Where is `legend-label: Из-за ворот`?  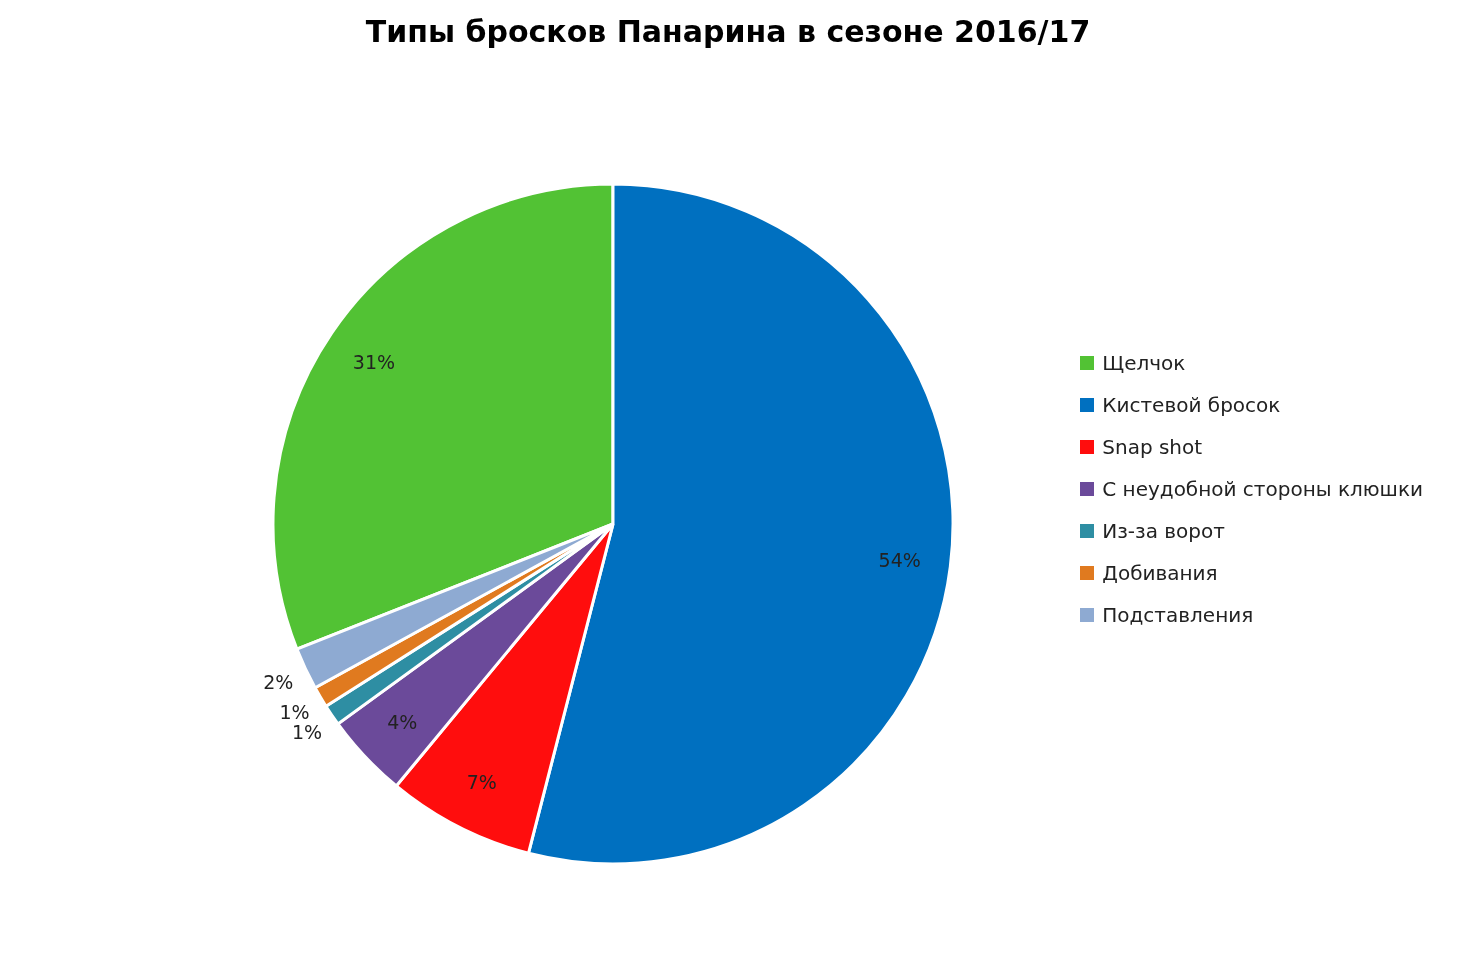 legend-label: Из-за ворот is located at coordinates (1163, 531).